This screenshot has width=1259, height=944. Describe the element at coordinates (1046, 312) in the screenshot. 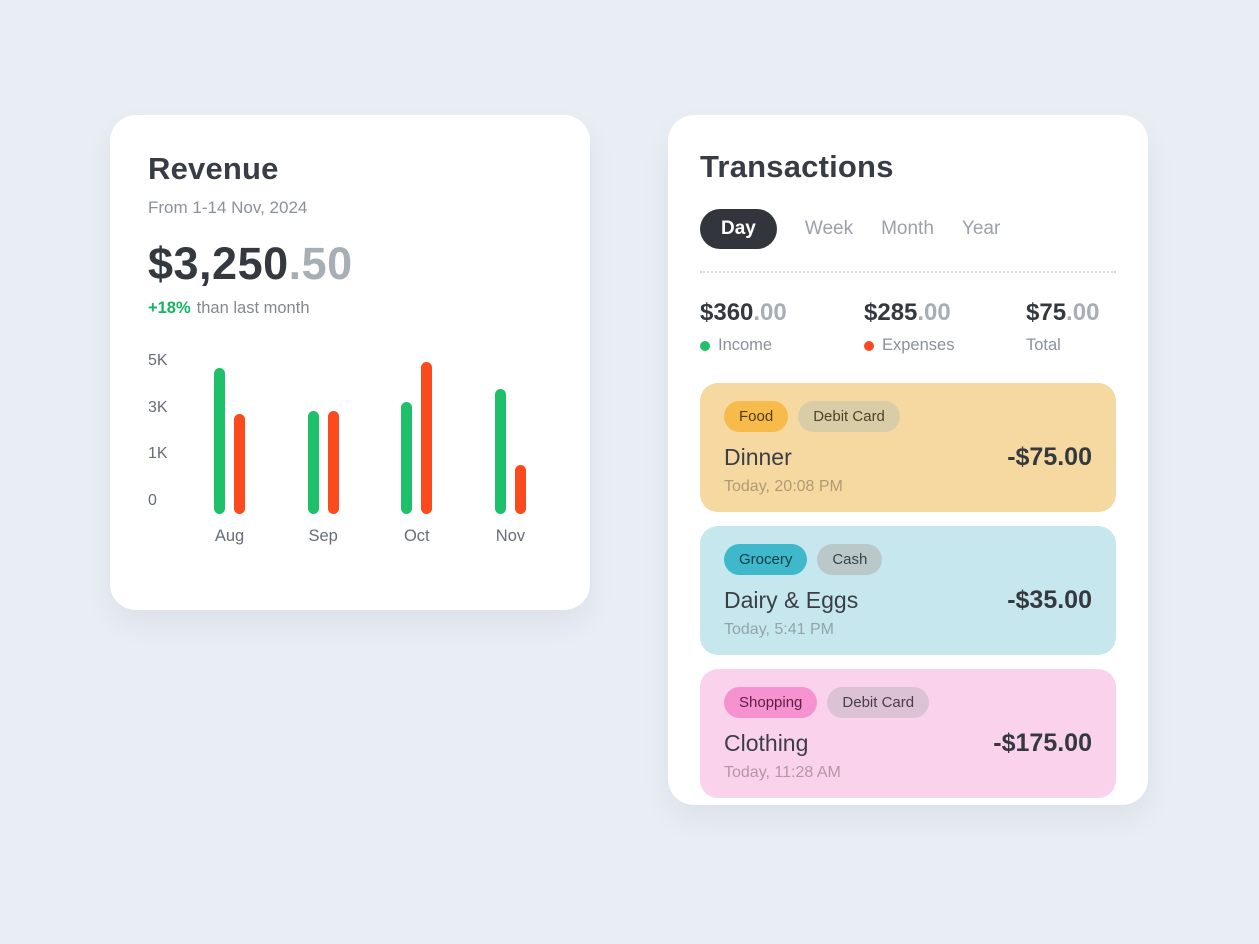

I see `summary-amount-main: $75` at that location.